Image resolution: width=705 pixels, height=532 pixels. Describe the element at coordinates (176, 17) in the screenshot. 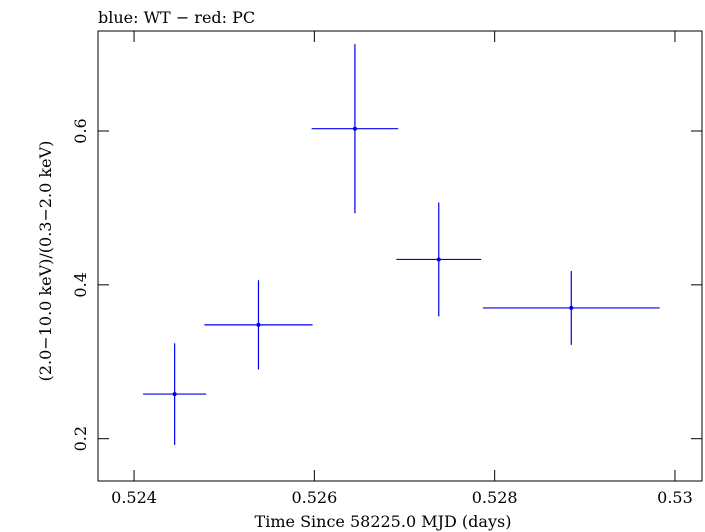

I see `chart-title: blue: WT − red: PC` at that location.